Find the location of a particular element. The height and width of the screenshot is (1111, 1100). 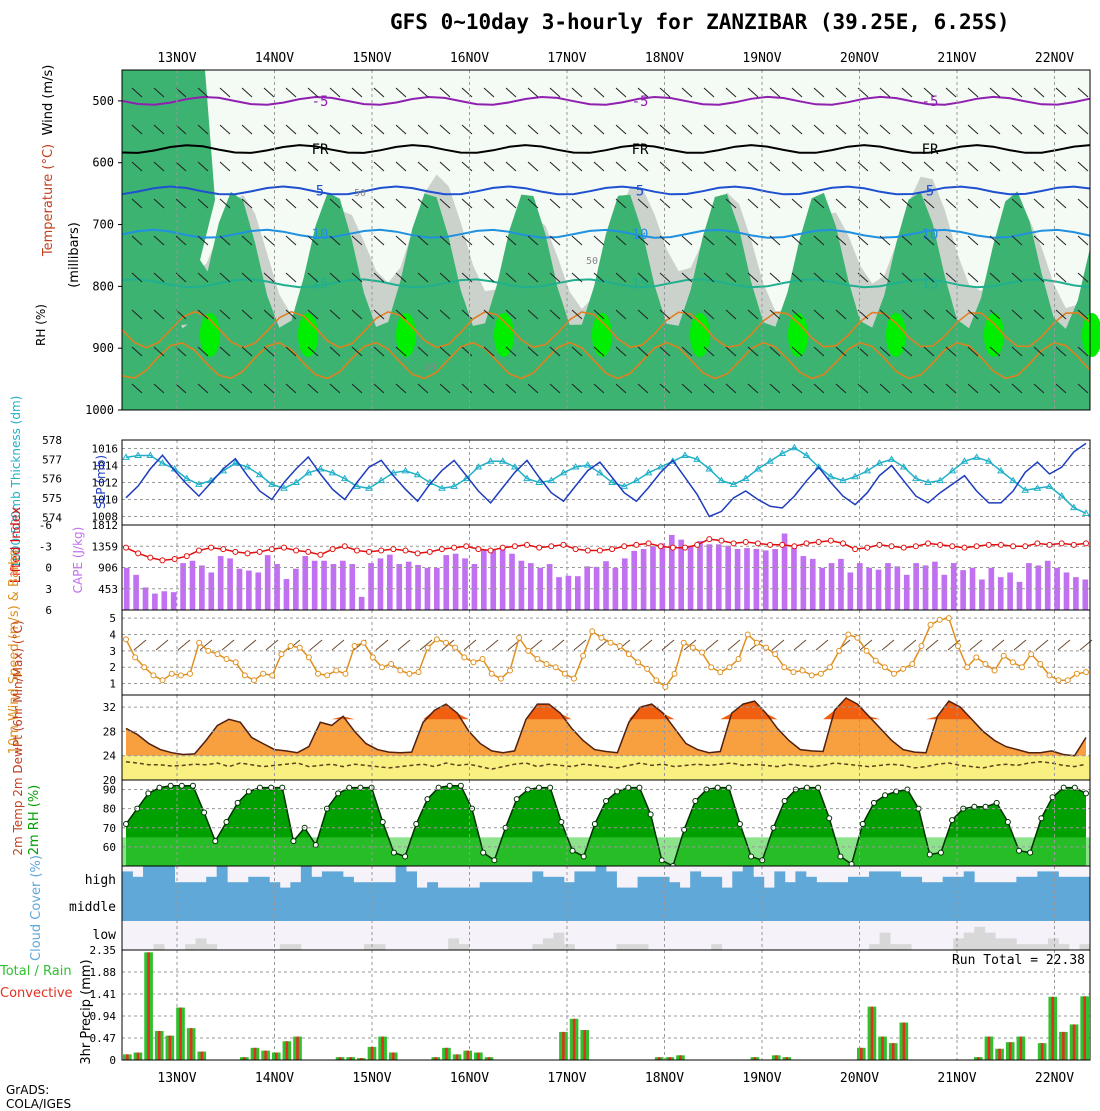

day-label-bottom: 13NOV is located at coordinates (176, 1078).